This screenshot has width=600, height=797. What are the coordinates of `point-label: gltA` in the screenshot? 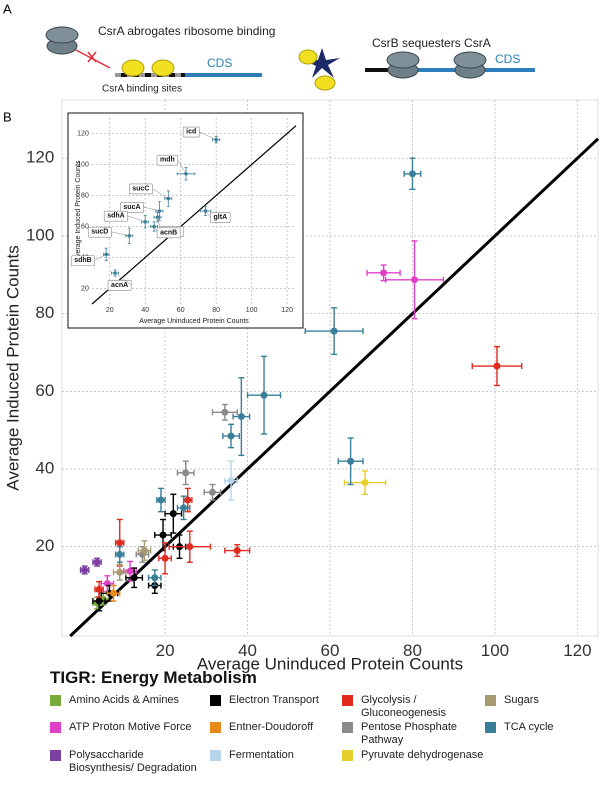 It's located at (221, 217).